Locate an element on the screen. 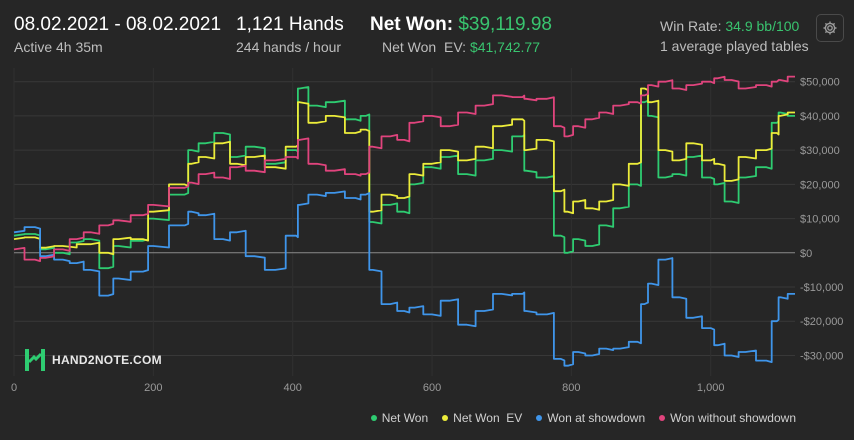 This screenshot has width=854, height=440. net-won: Net Won: $39,119.98 is located at coordinates (461, 25).